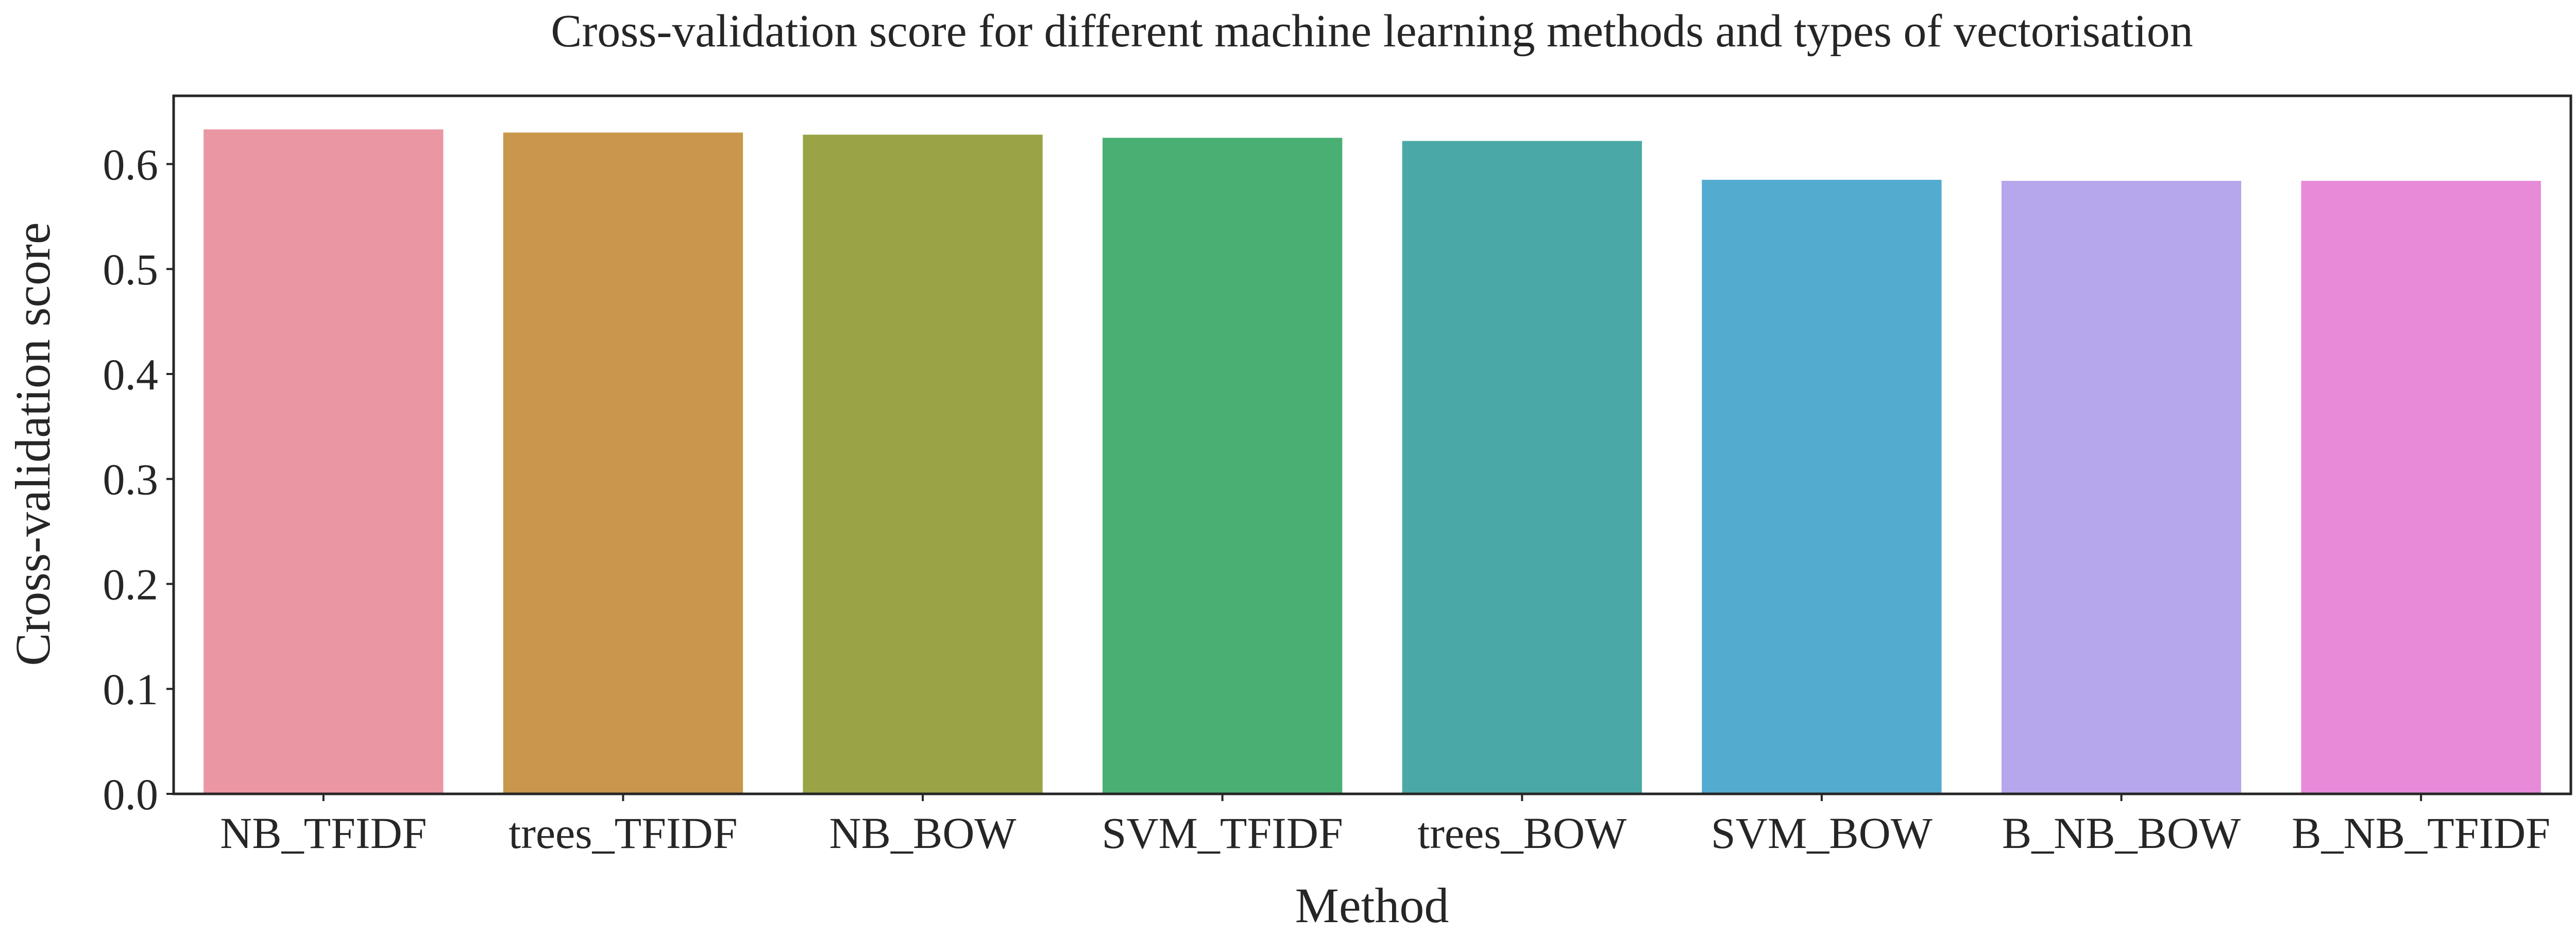  Describe the element at coordinates (1822, 487) in the screenshot. I see `bar-SVM_BOW` at that location.